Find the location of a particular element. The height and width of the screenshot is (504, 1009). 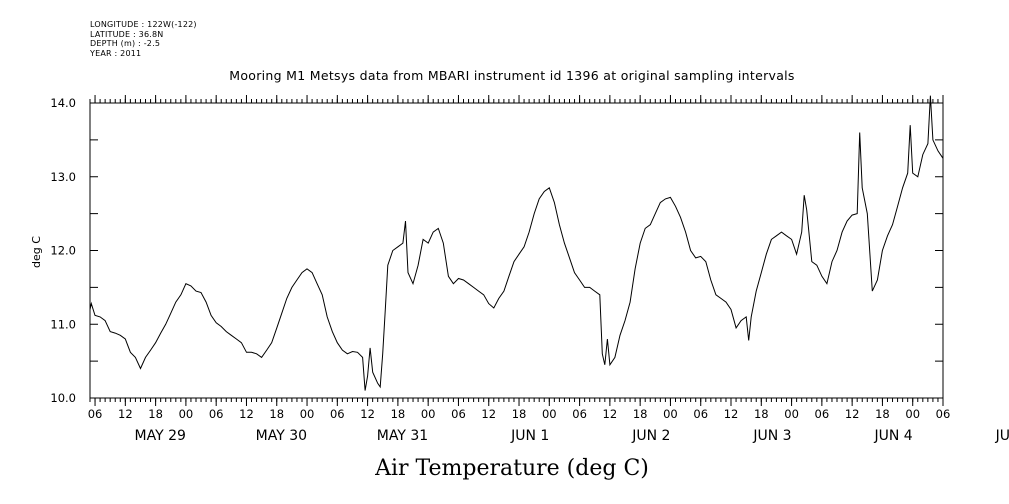

y-tick-label: 14.0 is located at coordinates (63, 103).